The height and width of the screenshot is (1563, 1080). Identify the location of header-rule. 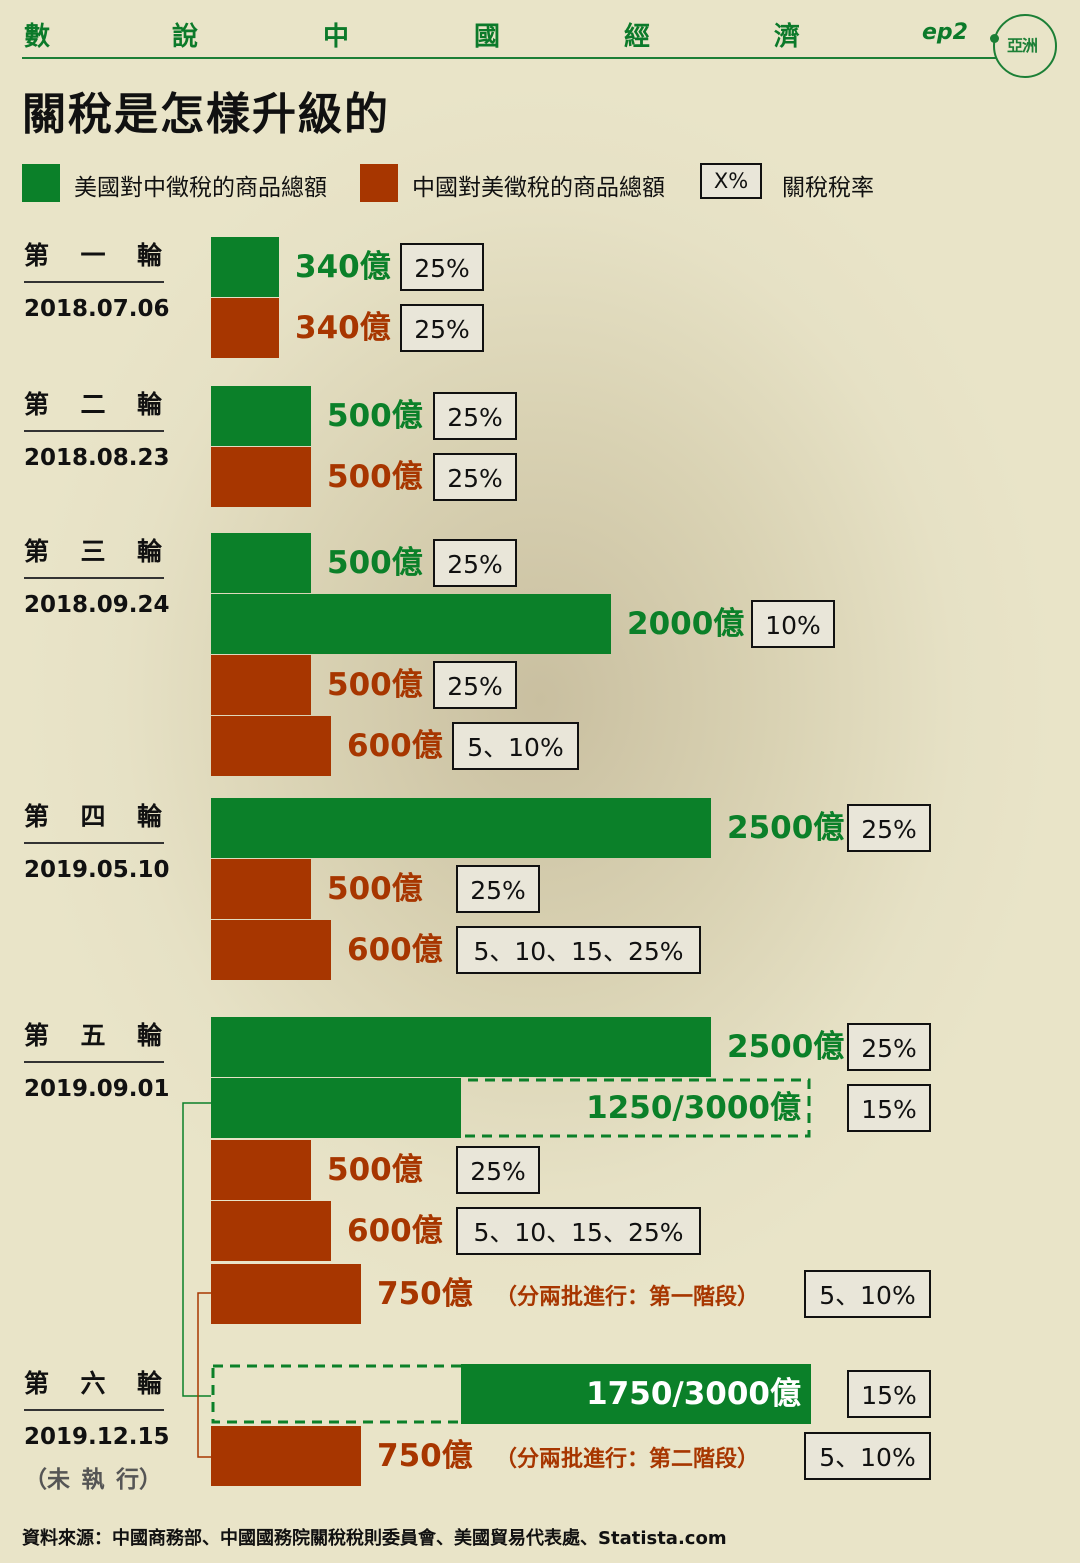
(509, 58).